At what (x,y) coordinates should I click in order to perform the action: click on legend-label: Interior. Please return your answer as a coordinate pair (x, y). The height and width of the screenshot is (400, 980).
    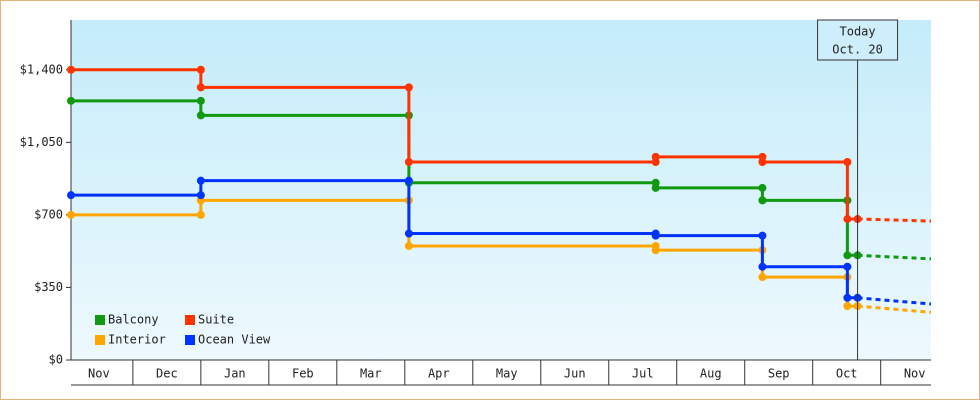
    Looking at the image, I should click on (137, 340).